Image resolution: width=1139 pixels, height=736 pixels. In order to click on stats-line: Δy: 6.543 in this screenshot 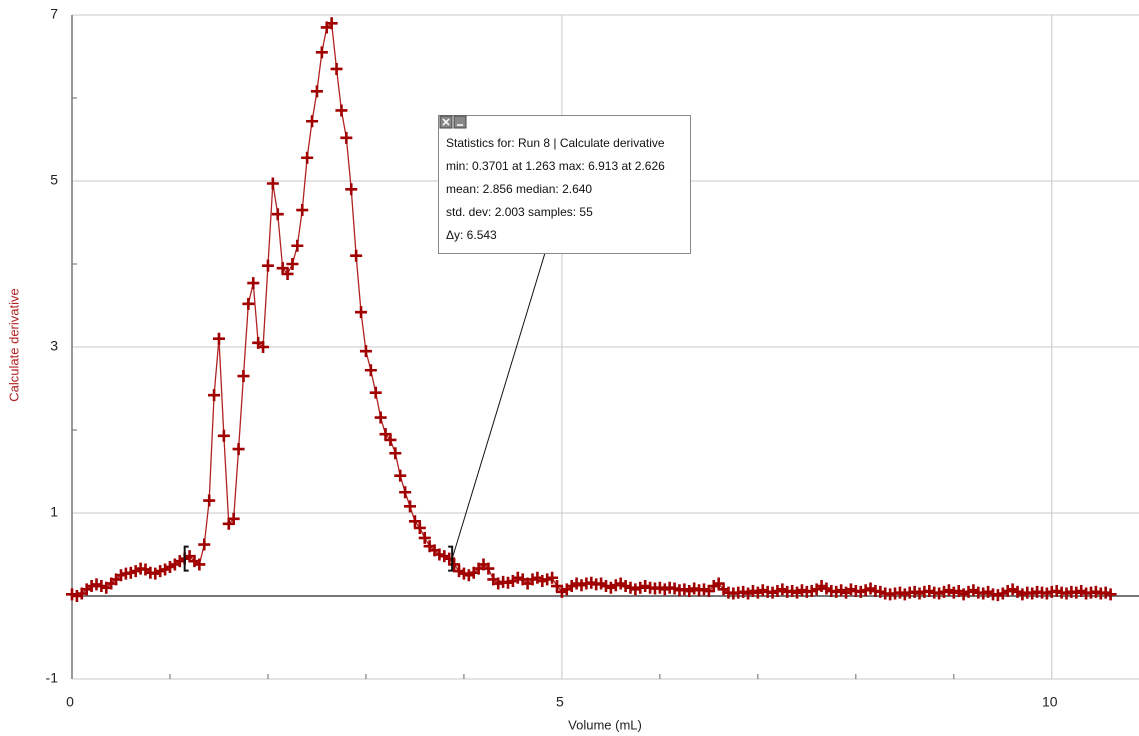, I will do `click(471, 235)`.